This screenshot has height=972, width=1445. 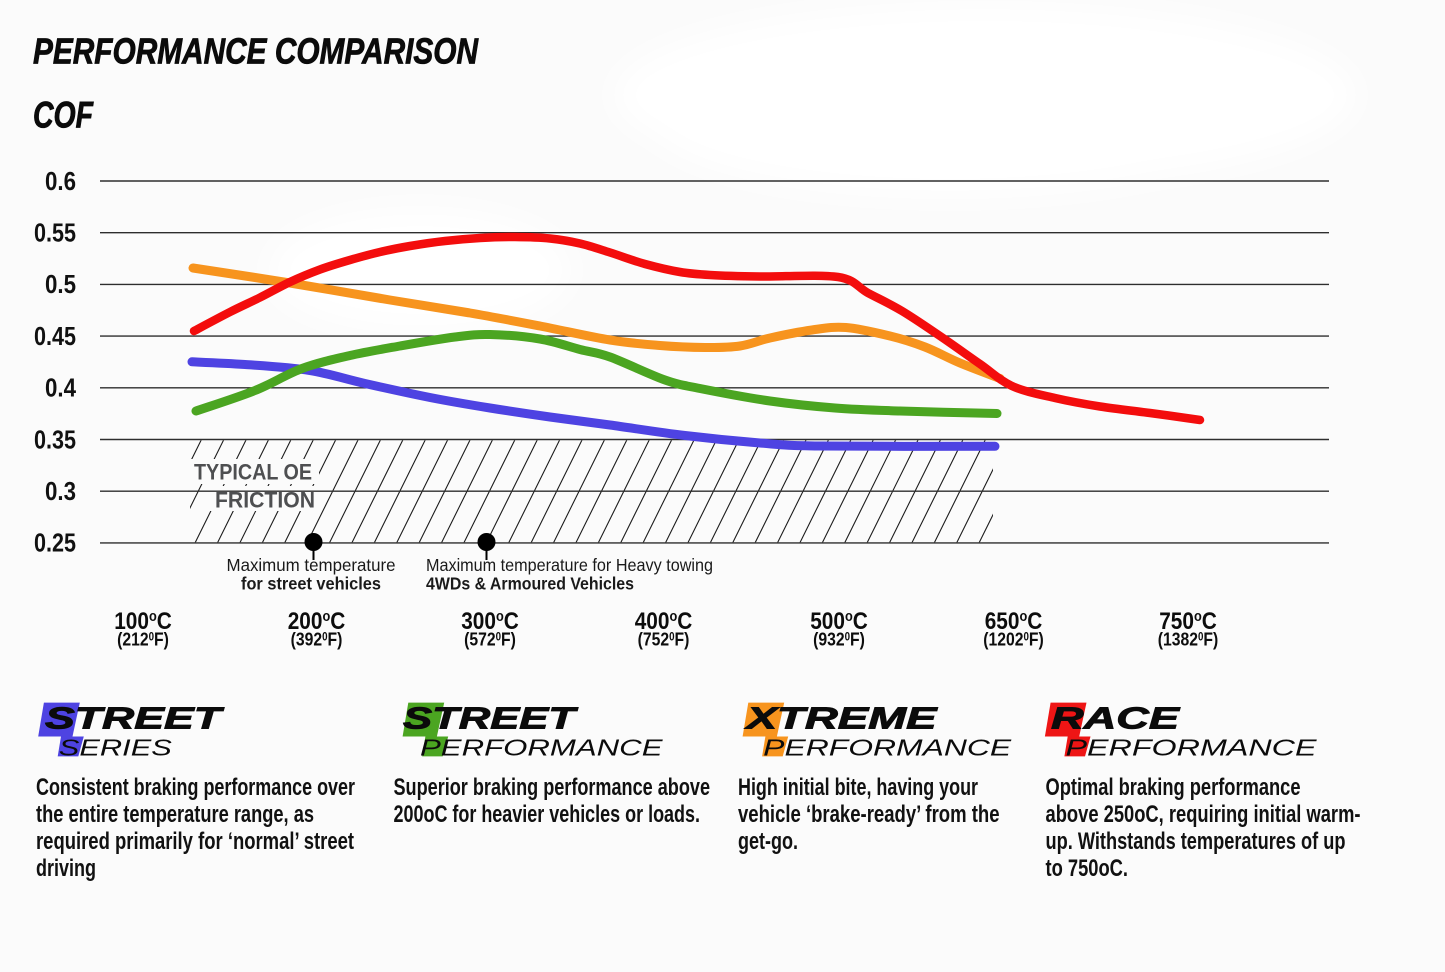 What do you see at coordinates (55, 440) in the screenshot?
I see `svg-text: 0.35` at bounding box center [55, 440].